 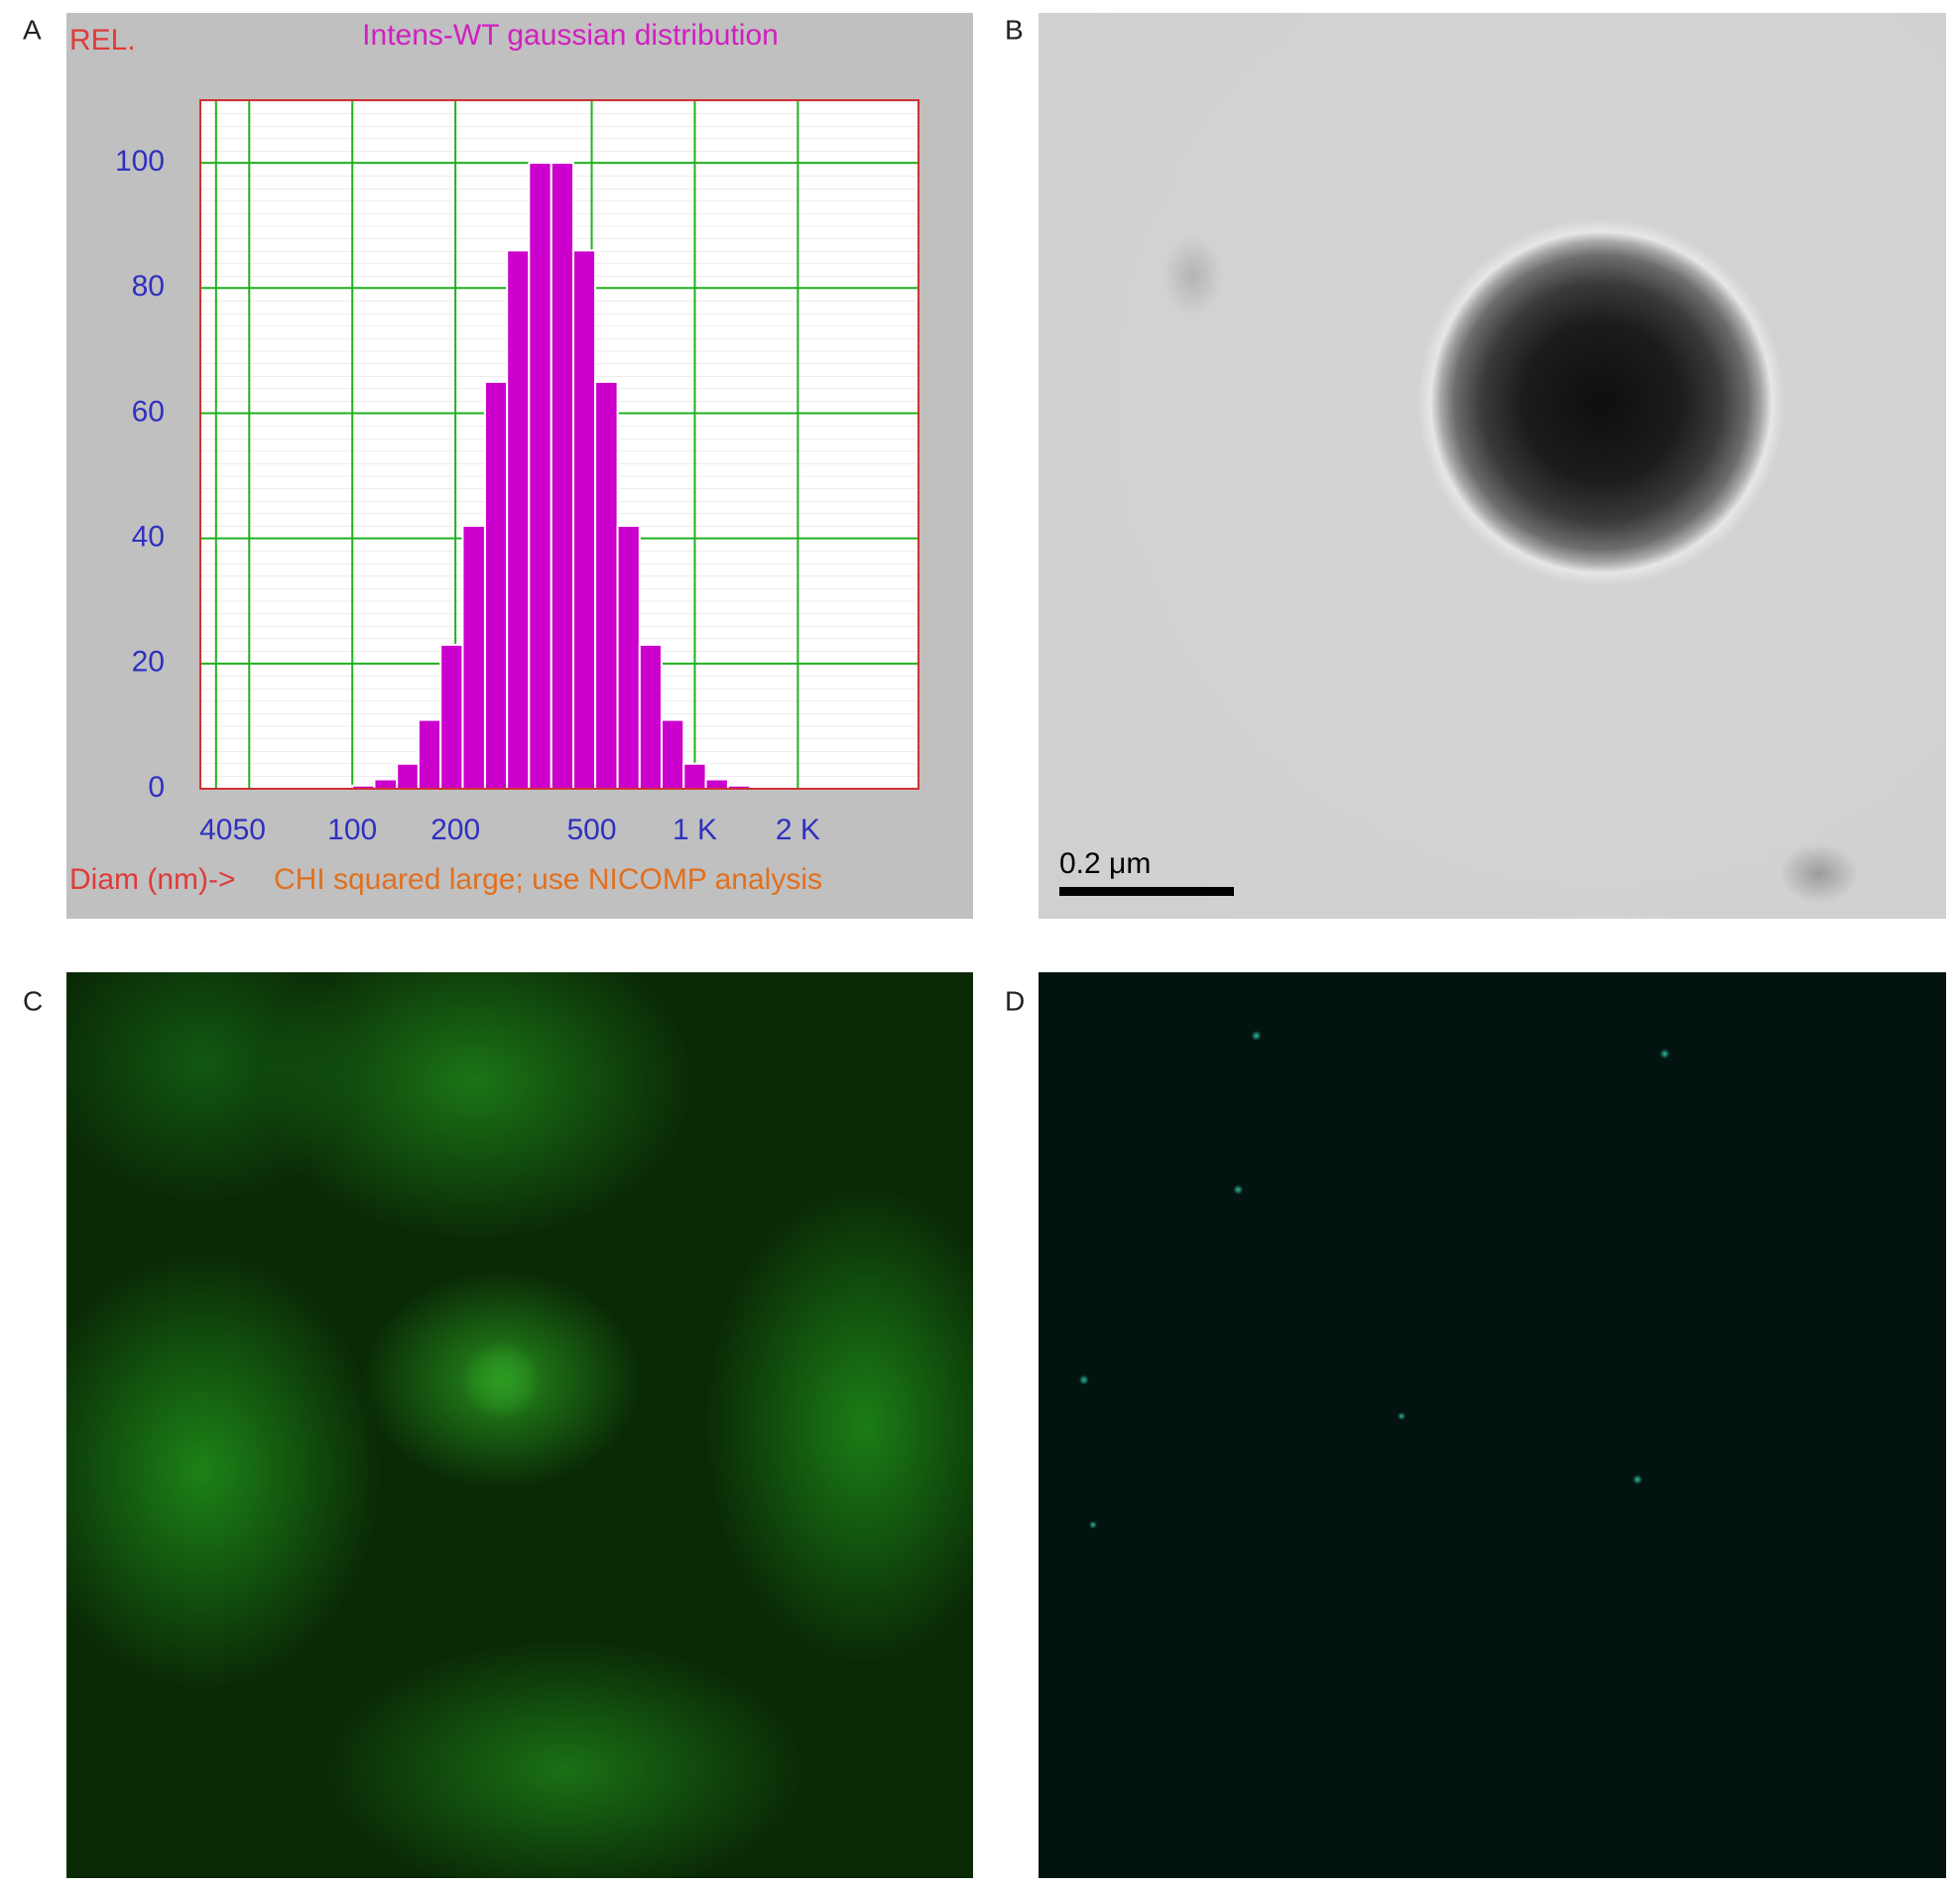 I want to click on panel-label: C, so click(x=33, y=1000).